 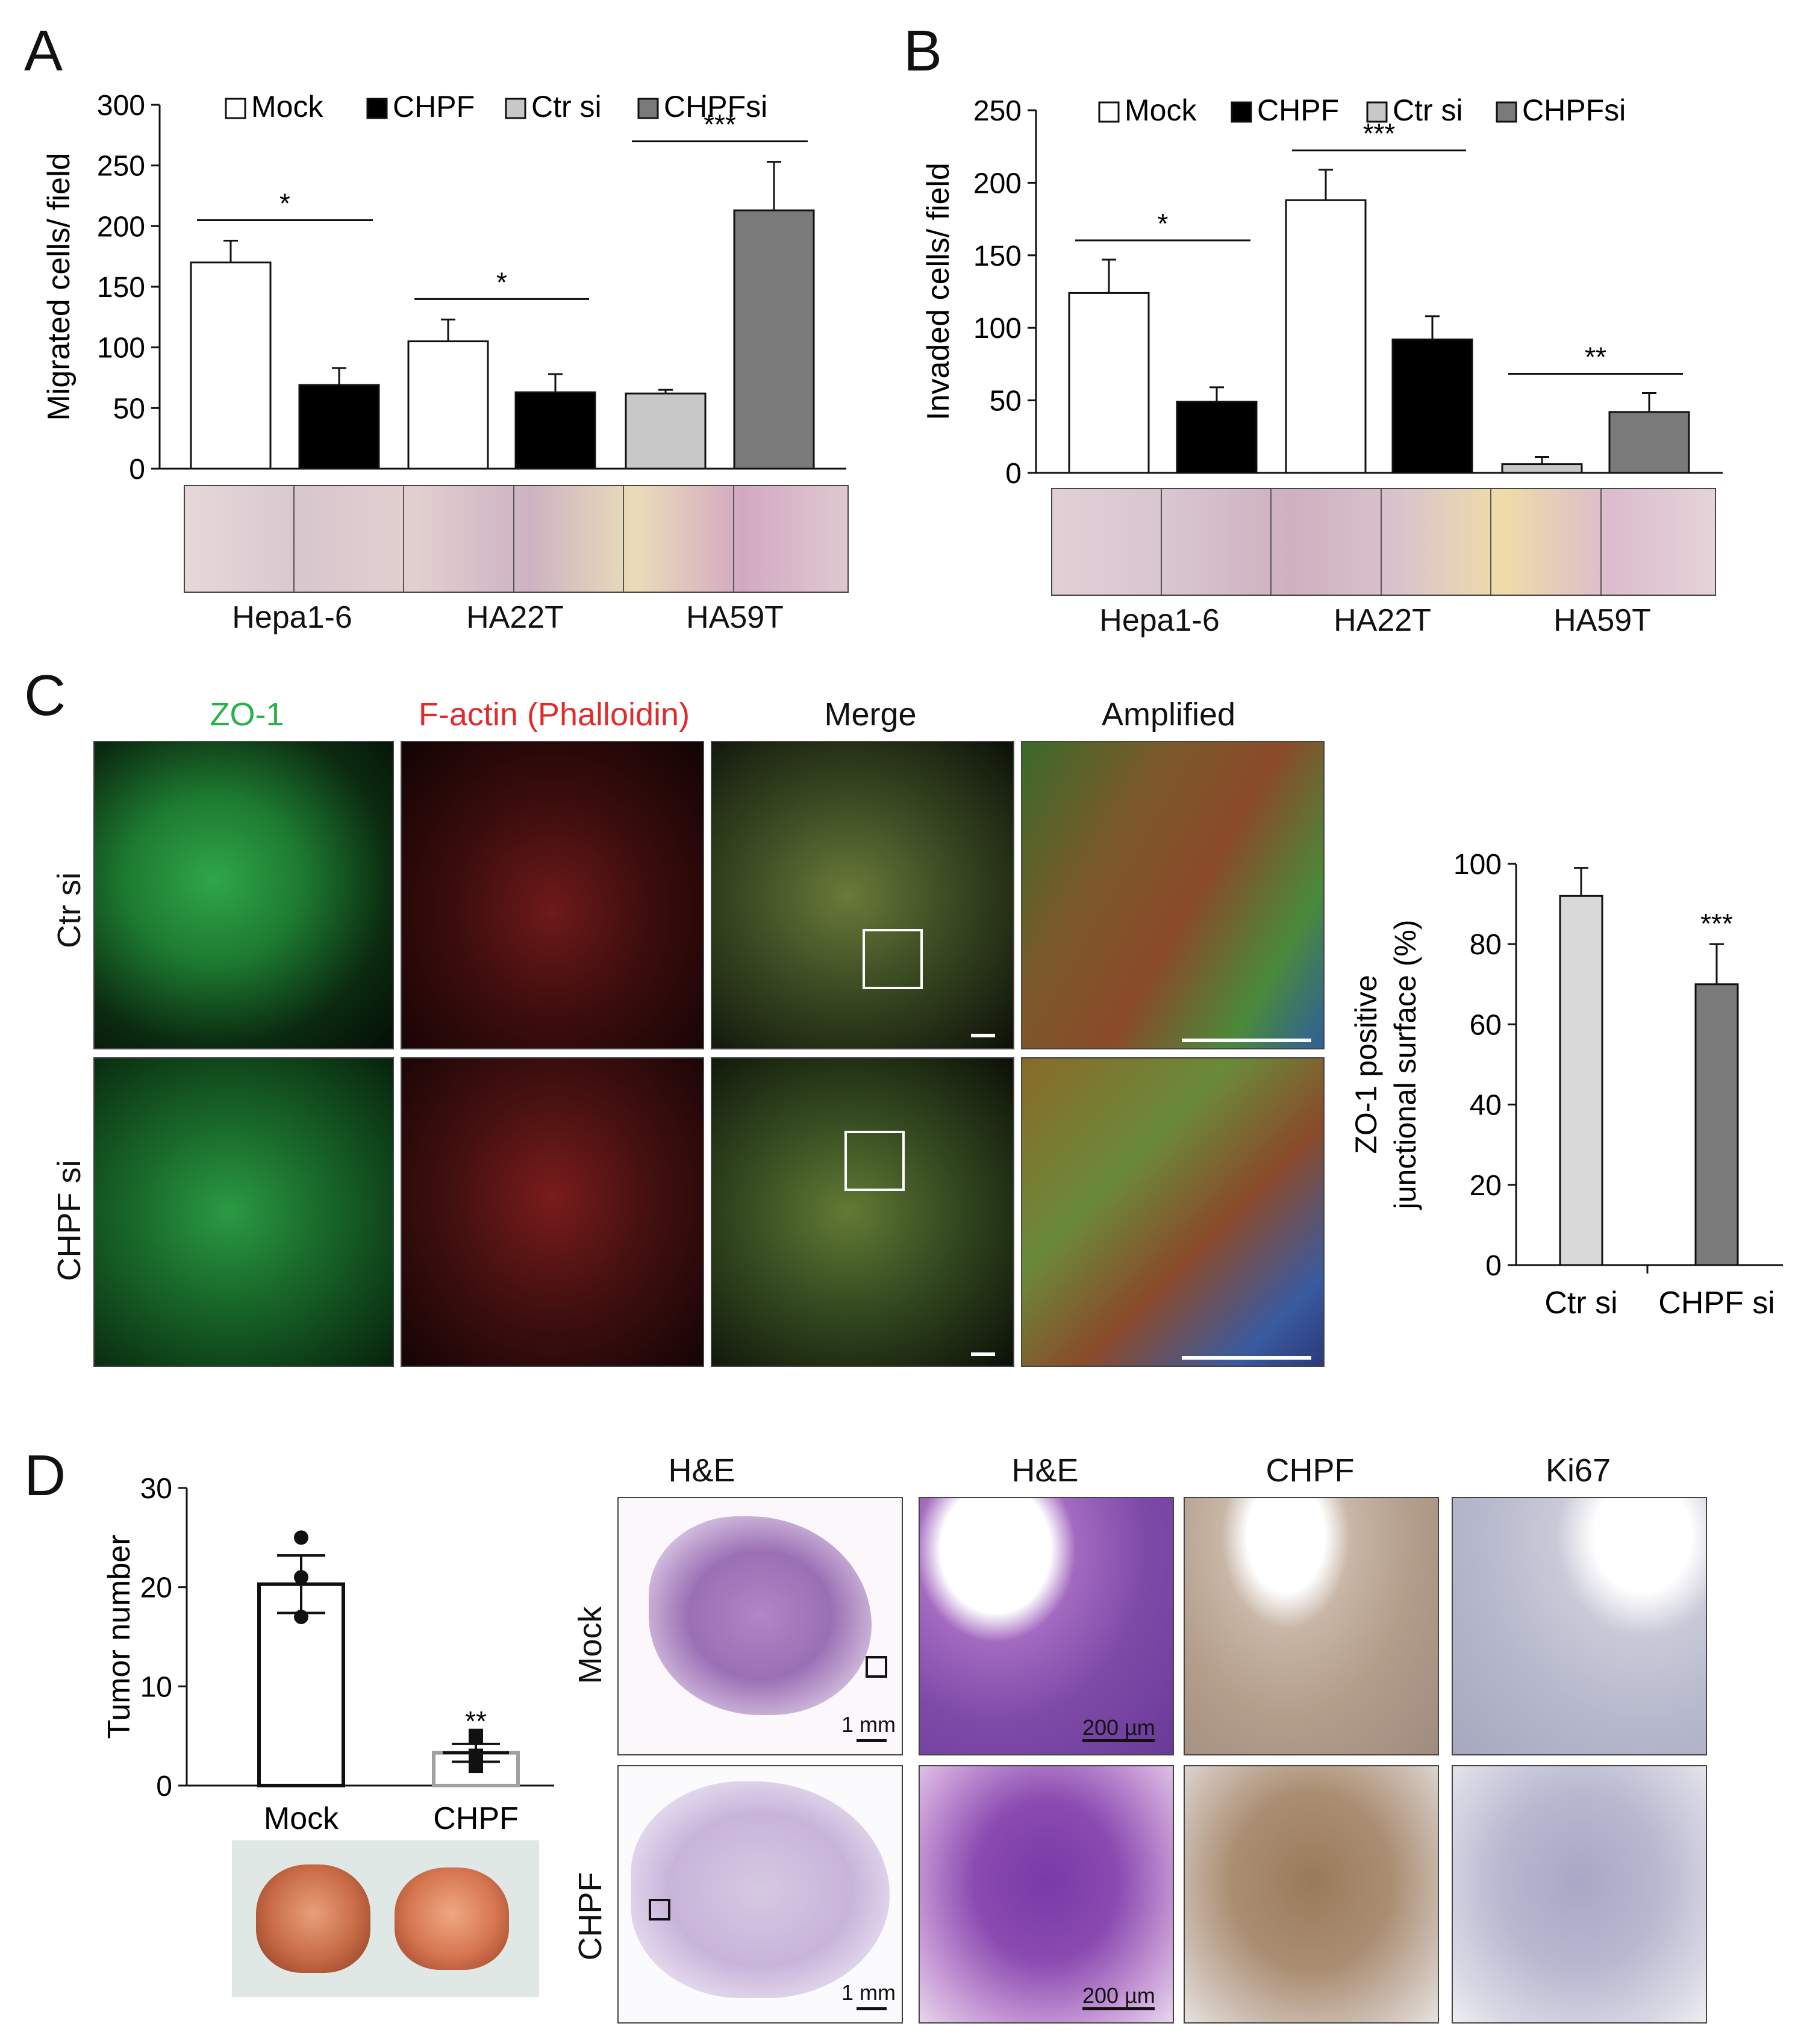 What do you see at coordinates (59, 286) in the screenshot?
I see `y-axis-label: Migrated cells/ field` at bounding box center [59, 286].